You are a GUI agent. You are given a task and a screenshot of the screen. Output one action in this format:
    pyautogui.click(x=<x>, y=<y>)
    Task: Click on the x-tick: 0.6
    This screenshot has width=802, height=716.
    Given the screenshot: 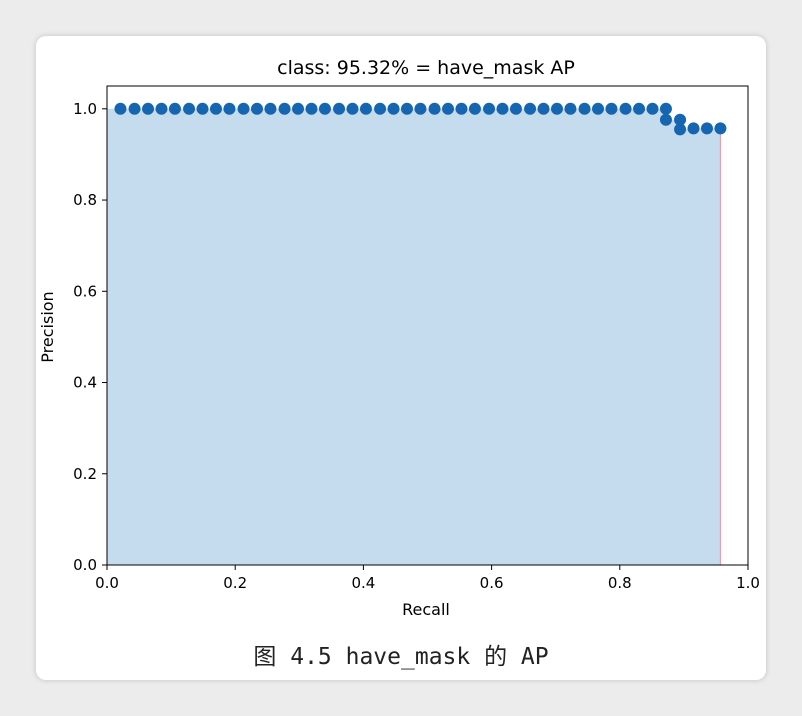 What is the action you would take?
    pyautogui.click(x=492, y=578)
    